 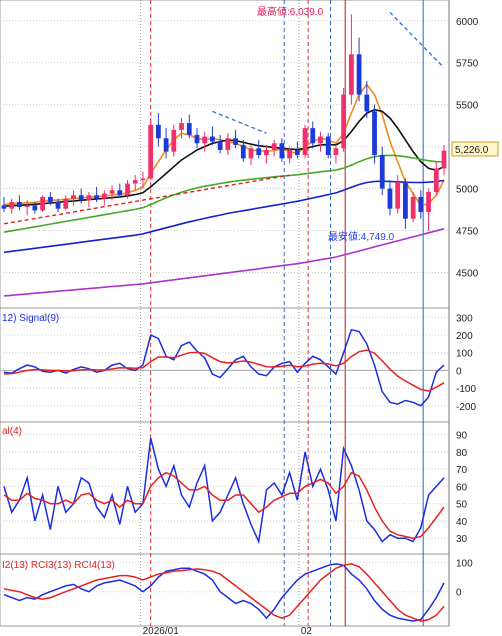 What do you see at coordinates (464, 318) in the screenshot?
I see `macd-tick-label: 300` at bounding box center [464, 318].